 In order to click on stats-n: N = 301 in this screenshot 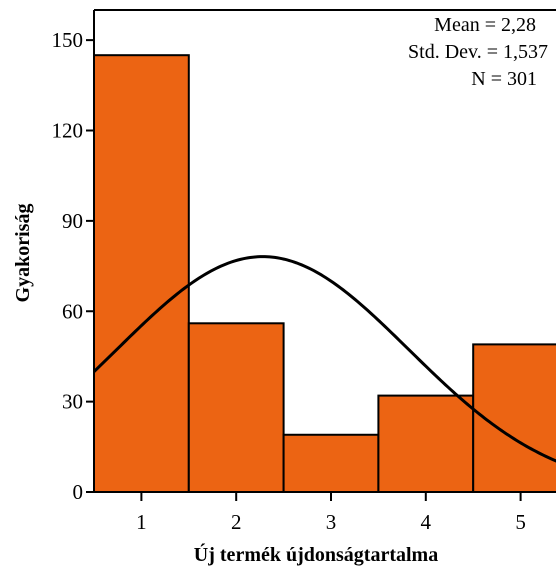, I will do `click(504, 79)`.